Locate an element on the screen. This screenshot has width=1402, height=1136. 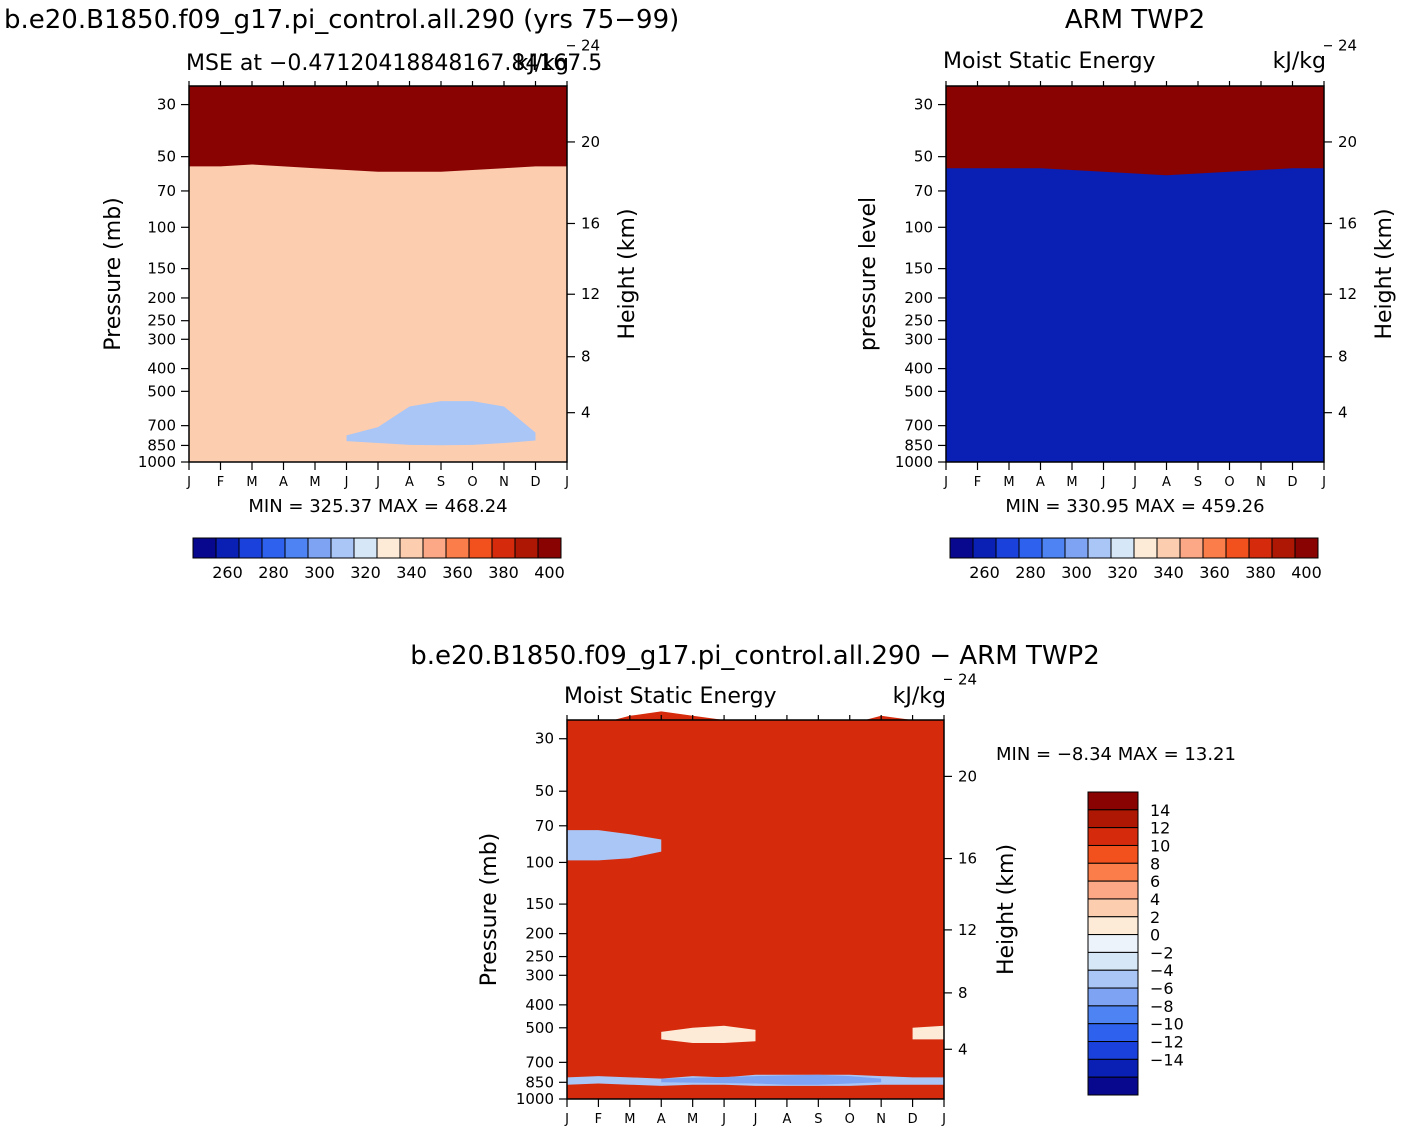
panel-subtitle-left: MSE at −0.47120418848167.84167.5 is located at coordinates (394, 63).